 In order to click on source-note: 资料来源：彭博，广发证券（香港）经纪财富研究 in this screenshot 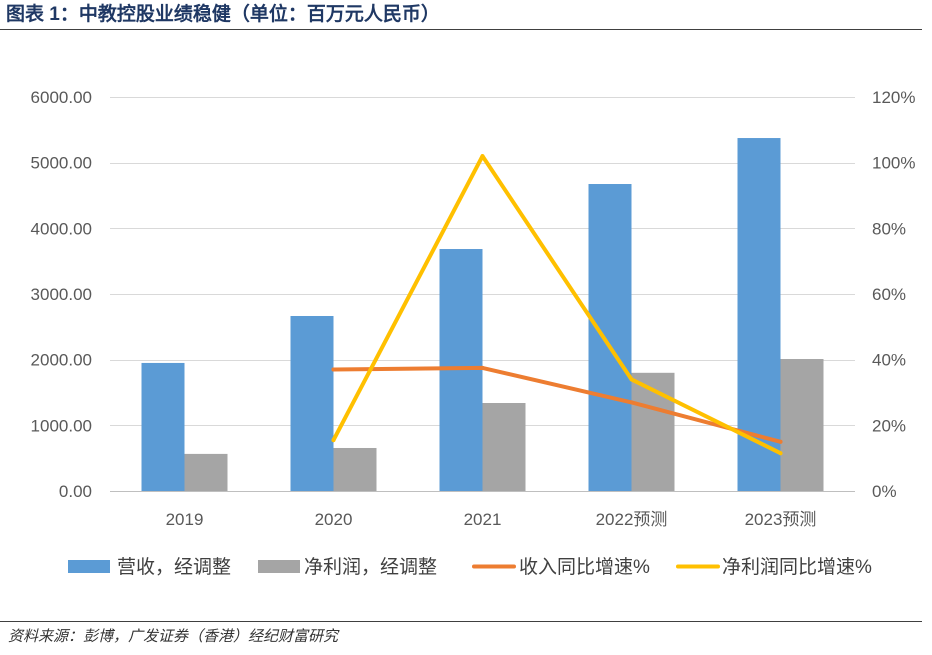, I will do `click(173, 636)`.